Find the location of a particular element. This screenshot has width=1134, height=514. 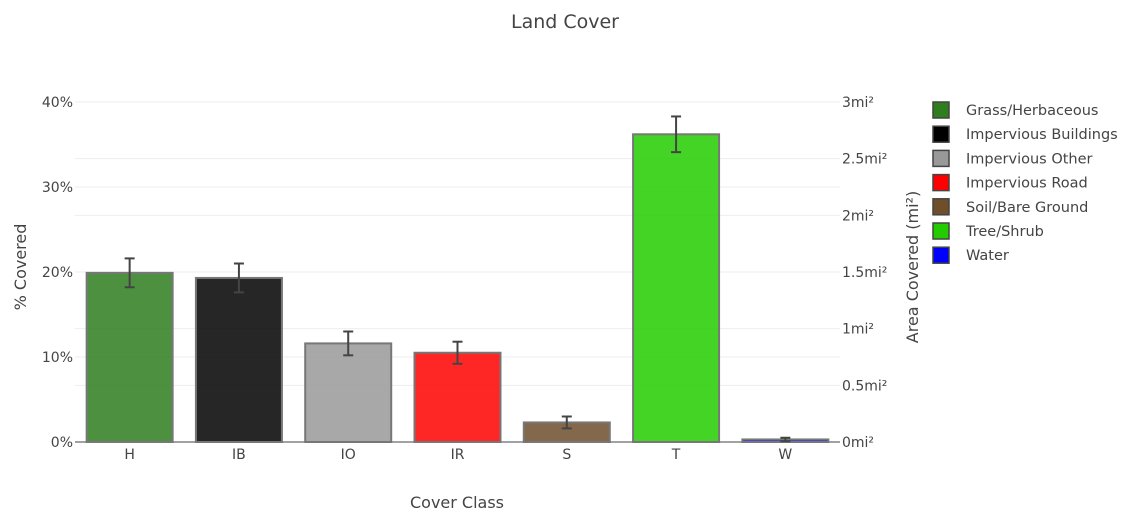

y2-axis-title: Area Covered (mi²) is located at coordinates (912, 267).